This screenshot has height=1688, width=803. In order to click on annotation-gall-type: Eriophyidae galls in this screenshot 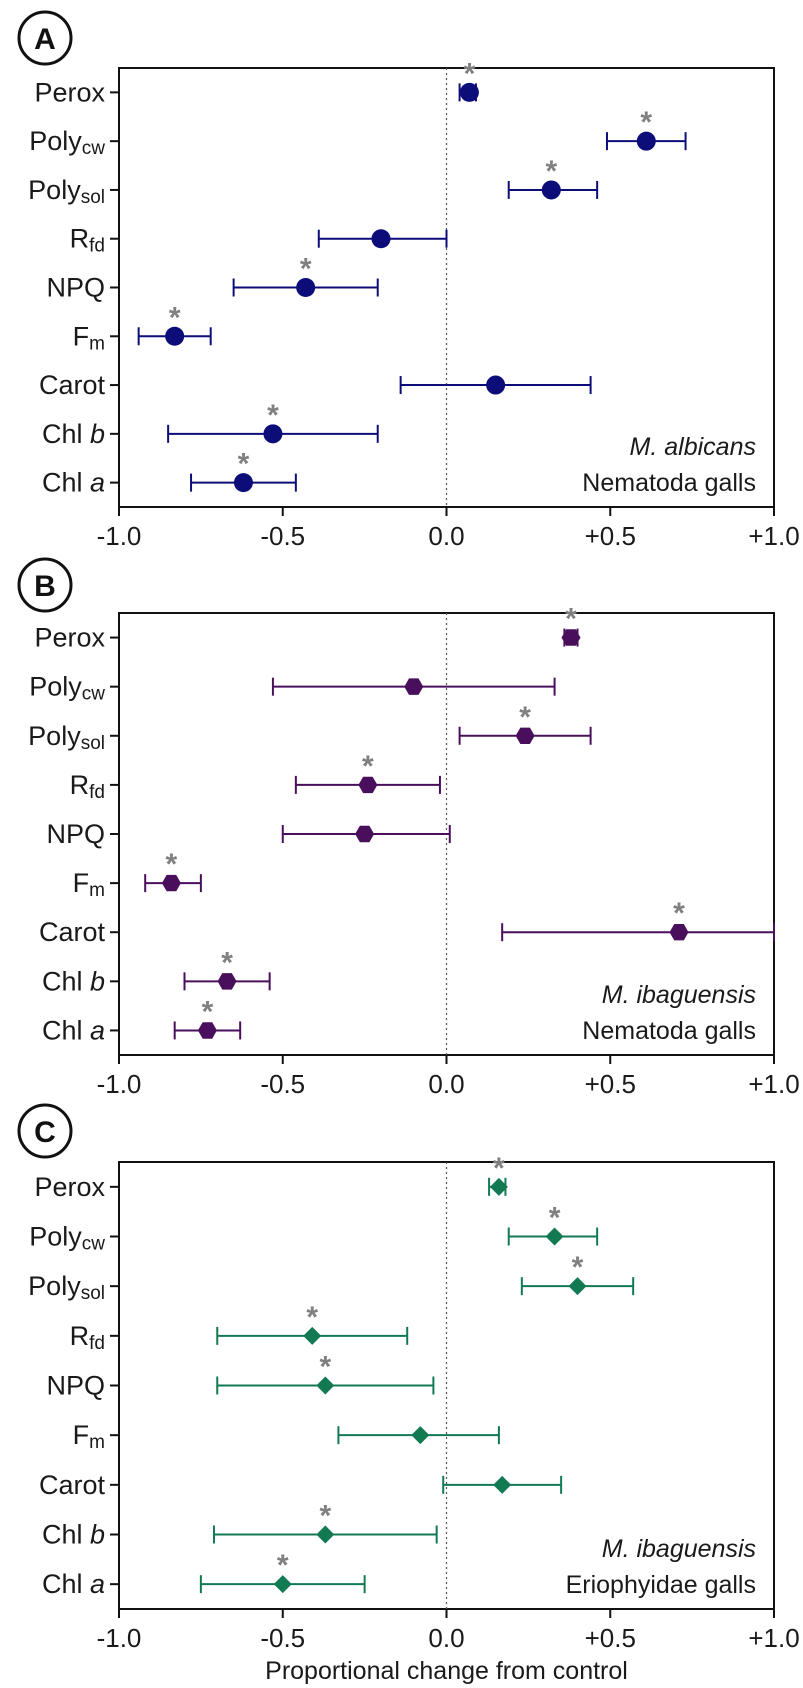, I will do `click(661, 1585)`.